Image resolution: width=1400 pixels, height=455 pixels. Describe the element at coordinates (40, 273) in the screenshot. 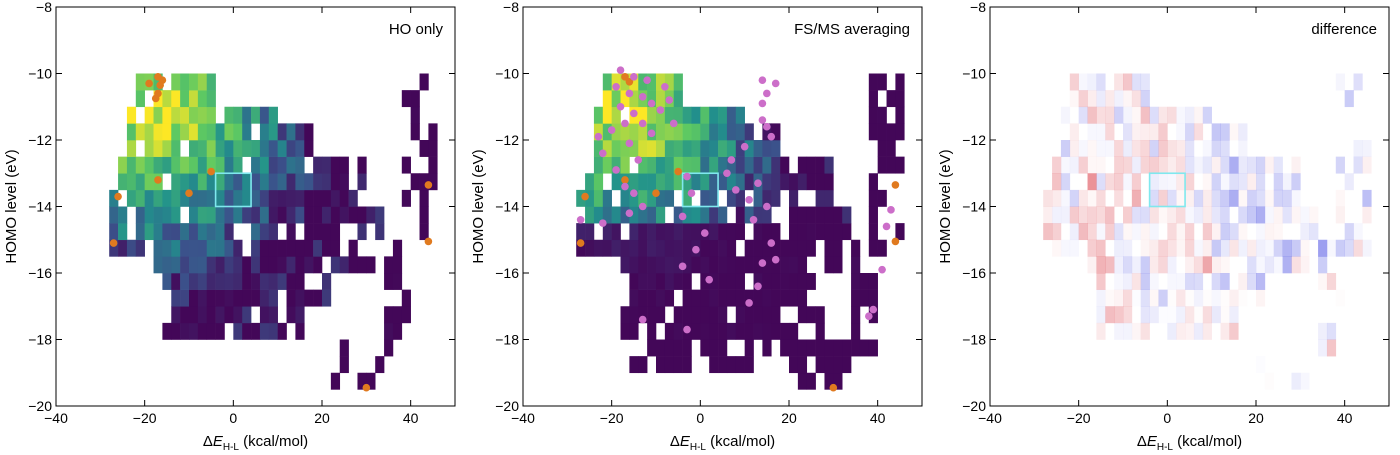

I see `y-tick-label: −16` at that location.